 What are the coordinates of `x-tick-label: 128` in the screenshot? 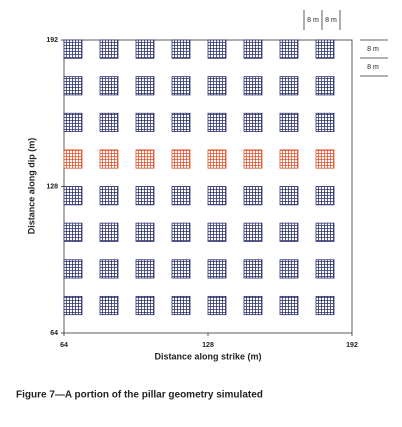 It's located at (208, 345).